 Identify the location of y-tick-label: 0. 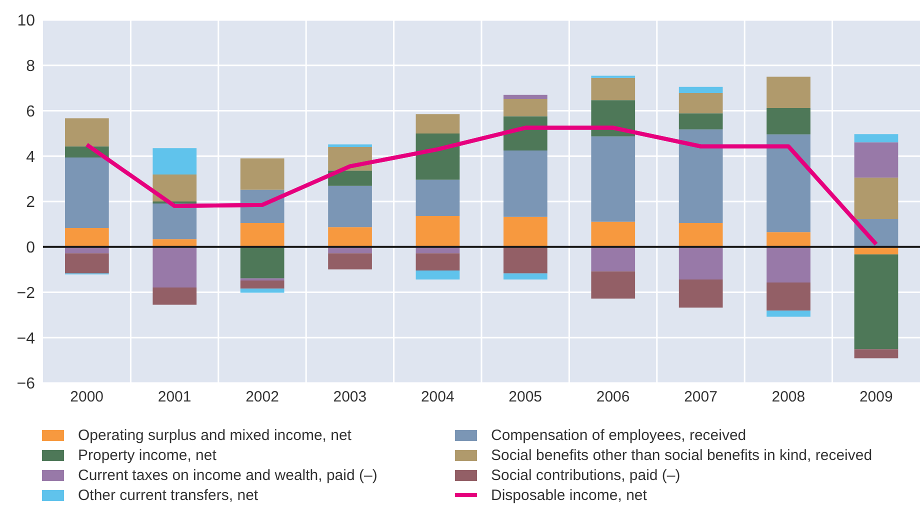
(31, 248).